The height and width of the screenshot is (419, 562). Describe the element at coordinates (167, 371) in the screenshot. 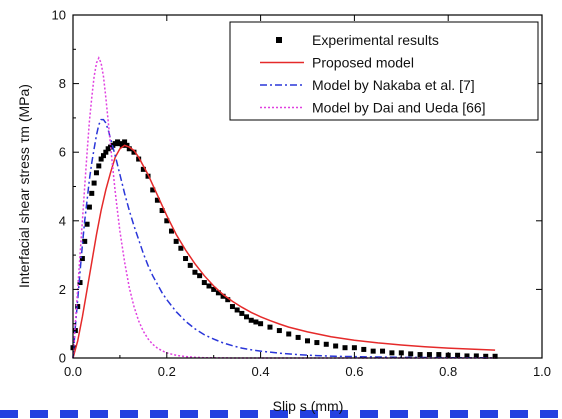

I see `x-tick-label: 0.2` at that location.